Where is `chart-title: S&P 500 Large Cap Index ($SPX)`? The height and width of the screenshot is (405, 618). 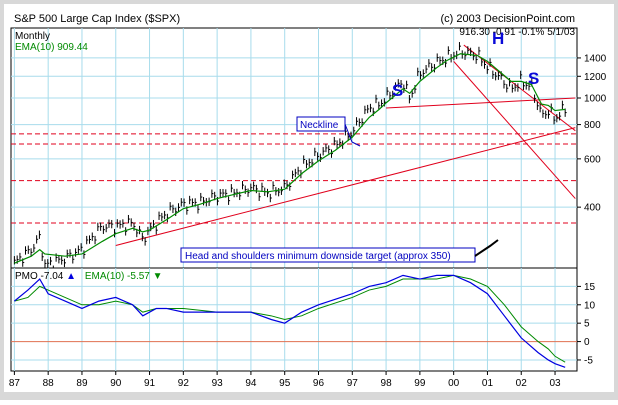
chart-title: S&P 500 Large Cap Index ($SPX) is located at coordinates (97, 19).